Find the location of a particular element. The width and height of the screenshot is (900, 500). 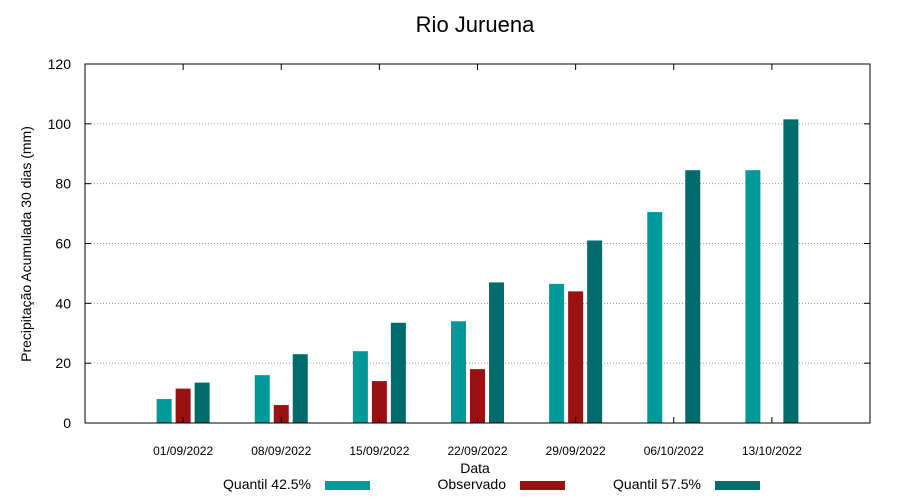

y-tick-label: 100 is located at coordinates (60, 124).